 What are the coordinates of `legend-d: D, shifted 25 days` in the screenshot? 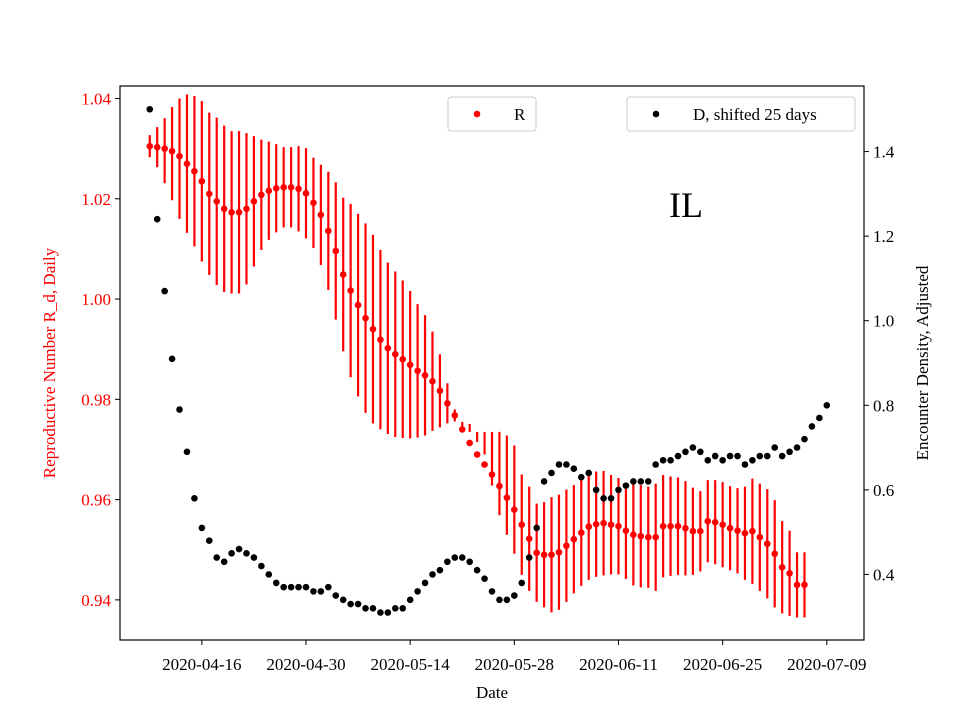 It's located at (741, 114).